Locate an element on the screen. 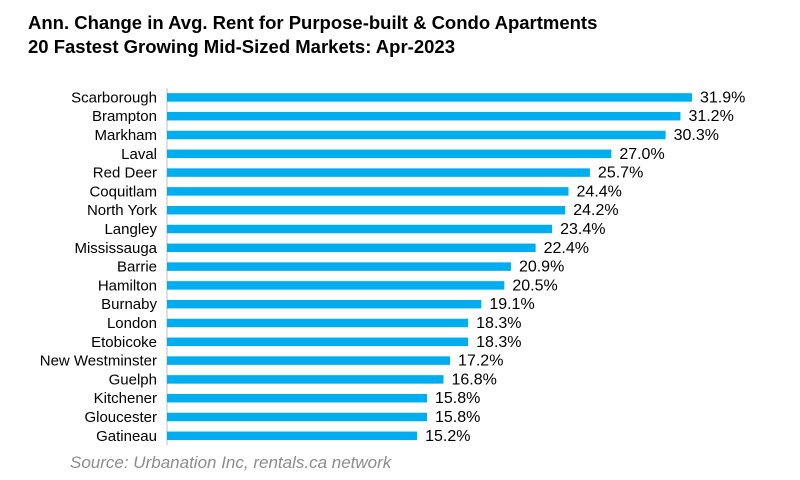 The height and width of the screenshot is (480, 800). data-label: 27.0% is located at coordinates (641, 154).